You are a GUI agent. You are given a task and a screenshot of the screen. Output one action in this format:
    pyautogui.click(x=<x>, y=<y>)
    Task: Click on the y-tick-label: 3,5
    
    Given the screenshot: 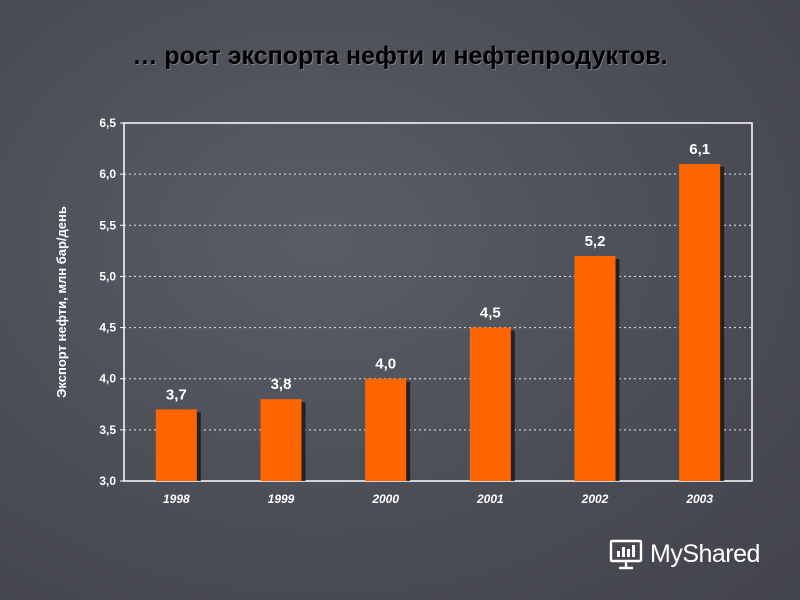 What is the action you would take?
    pyautogui.click(x=107, y=430)
    